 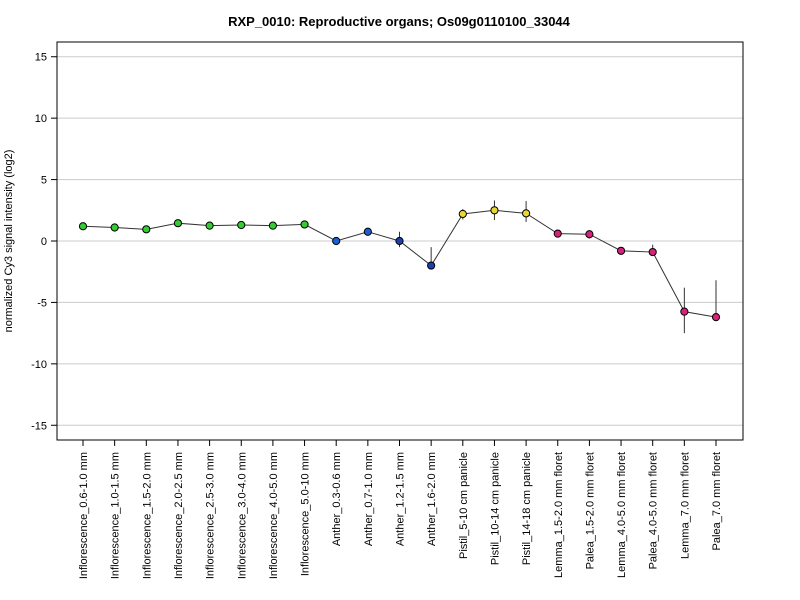 What do you see at coordinates (274, 515) in the screenshot?
I see `x-tick-label: Inflorescence_4.0-5.0 mm` at bounding box center [274, 515].